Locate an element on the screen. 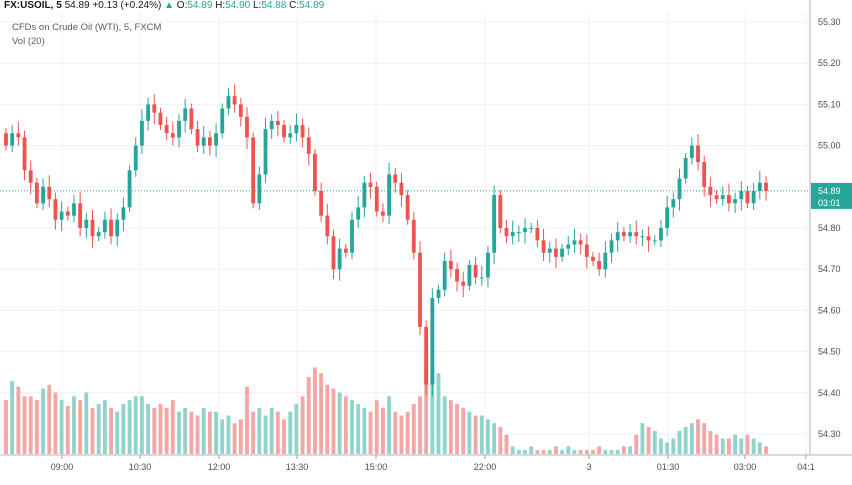 The width and height of the screenshot is (852, 485). volume-study-label: Vol (20) is located at coordinates (28, 41).